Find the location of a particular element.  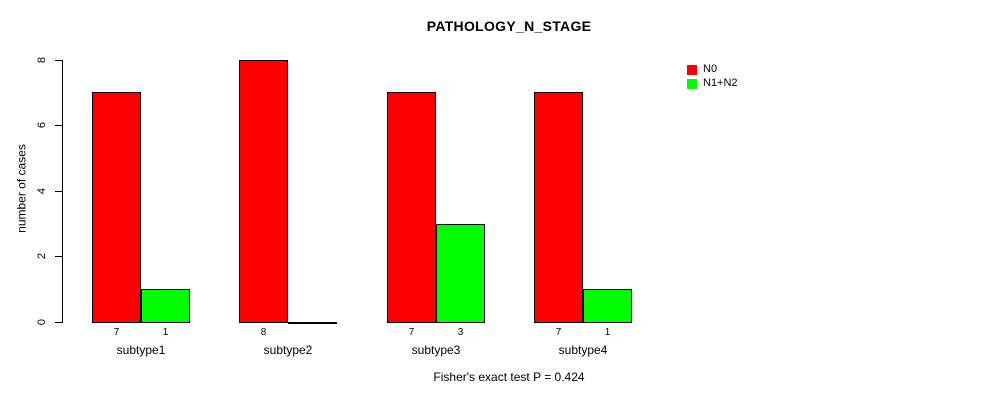

category-label-subtype1: subtype1 is located at coordinates (141, 350).